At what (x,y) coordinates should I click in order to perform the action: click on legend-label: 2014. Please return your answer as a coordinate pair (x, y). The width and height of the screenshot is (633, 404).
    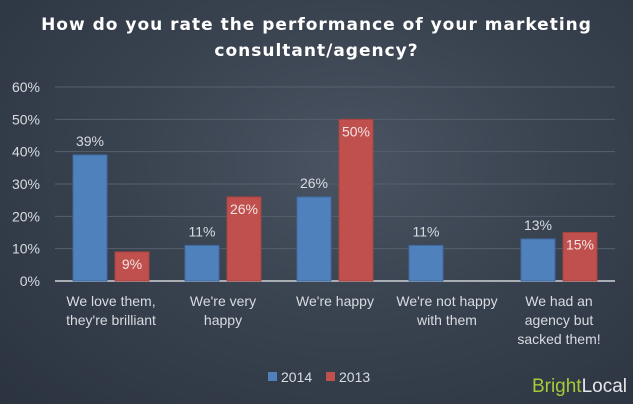
    Looking at the image, I should click on (296, 377).